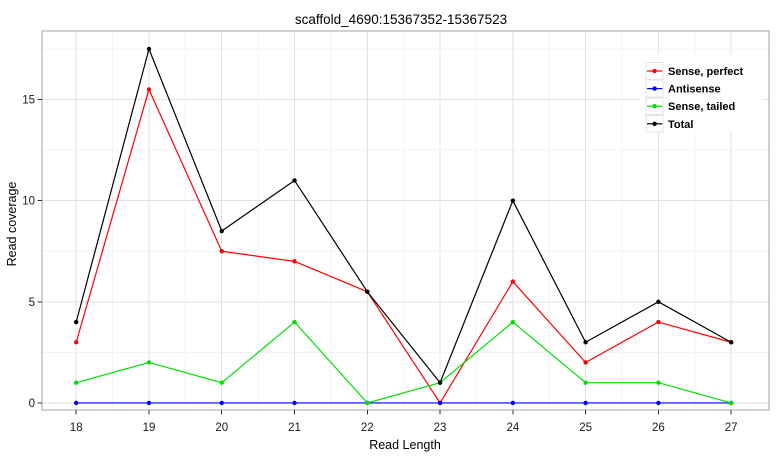 The width and height of the screenshot is (780, 460). I want to click on legend-item: Sense, tailed, so click(690, 106).